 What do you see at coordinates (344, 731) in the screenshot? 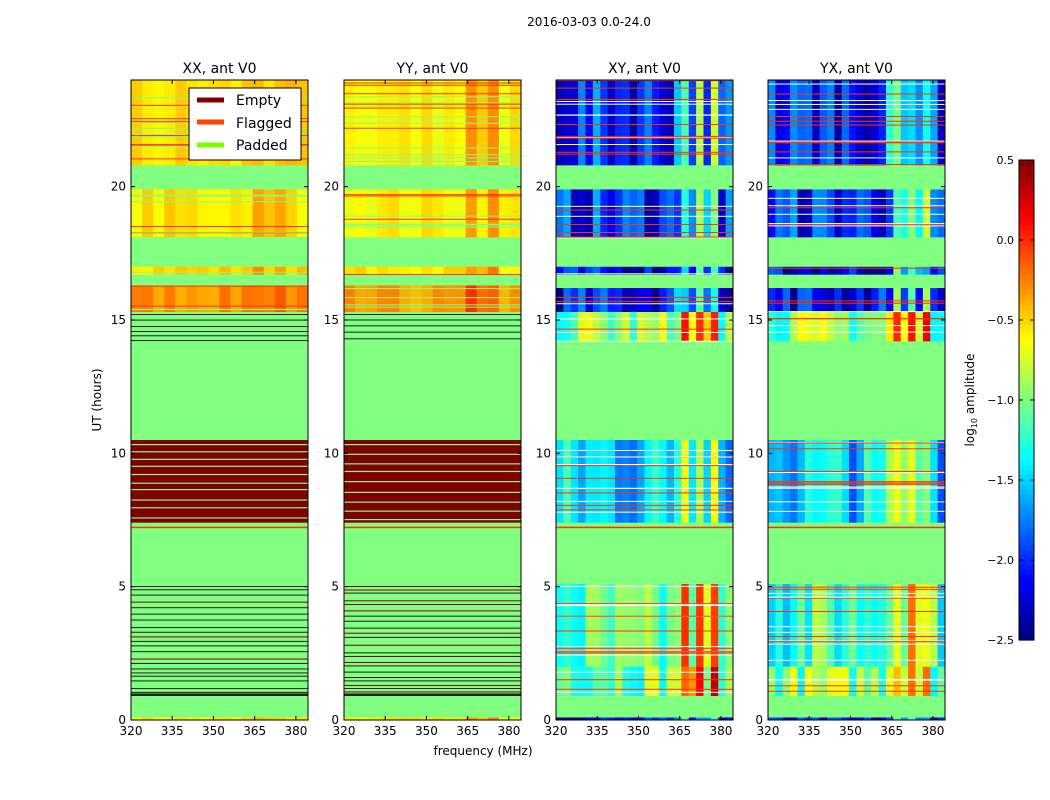
I see `x-tick-label: 320` at bounding box center [344, 731].